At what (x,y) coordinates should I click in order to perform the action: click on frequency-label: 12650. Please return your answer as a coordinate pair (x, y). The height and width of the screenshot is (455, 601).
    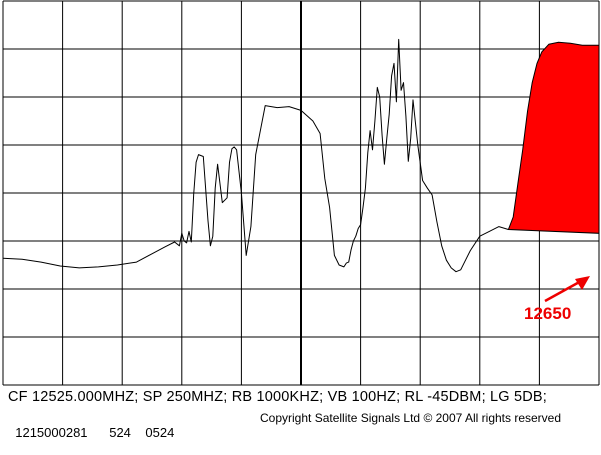
    Looking at the image, I should click on (547, 313).